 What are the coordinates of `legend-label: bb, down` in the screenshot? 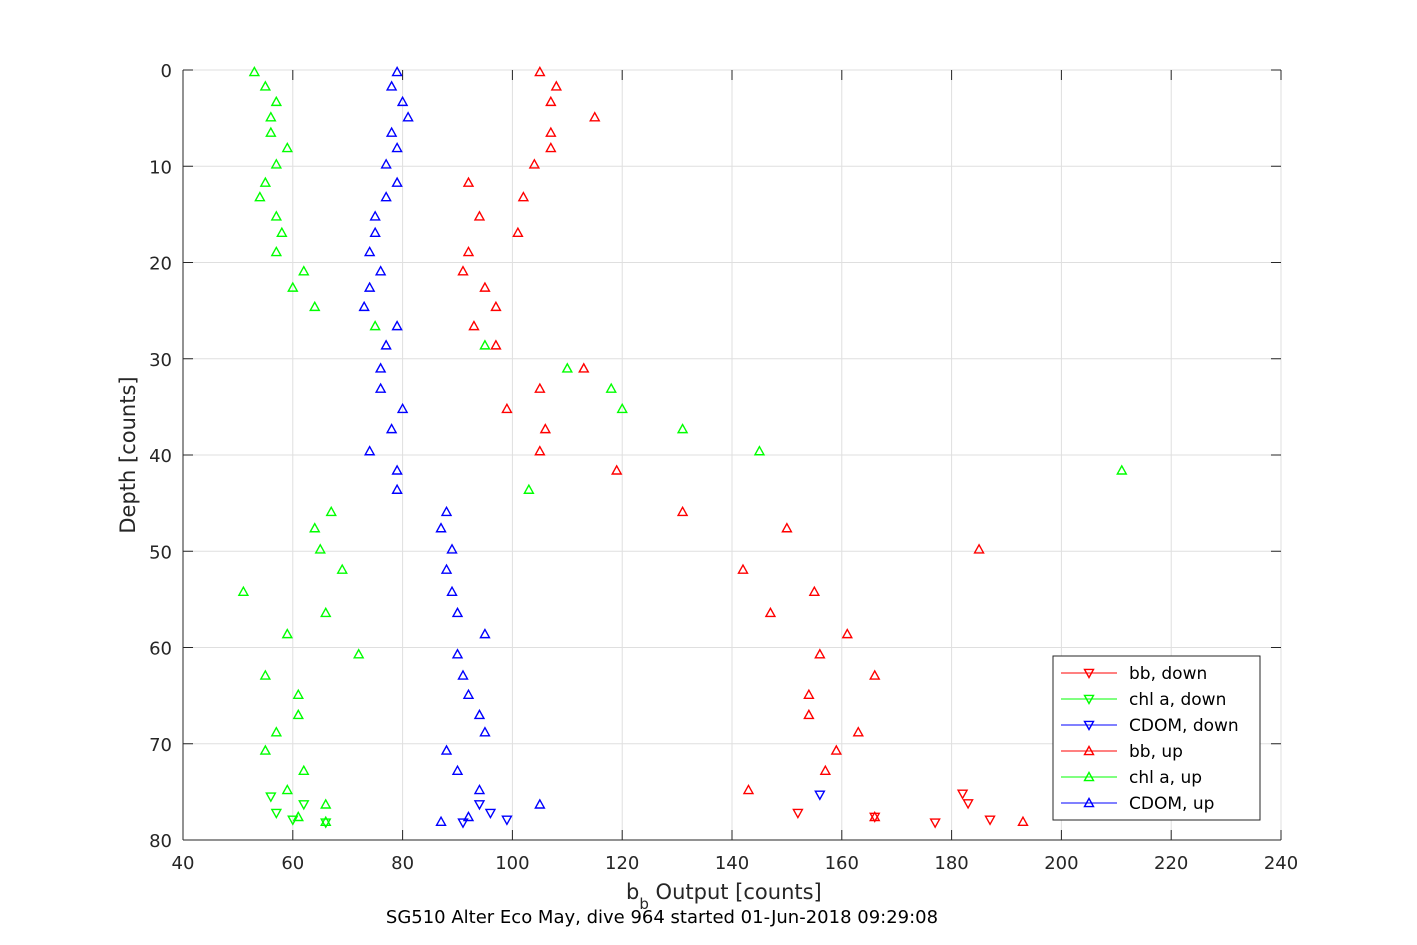 It's located at (1168, 674).